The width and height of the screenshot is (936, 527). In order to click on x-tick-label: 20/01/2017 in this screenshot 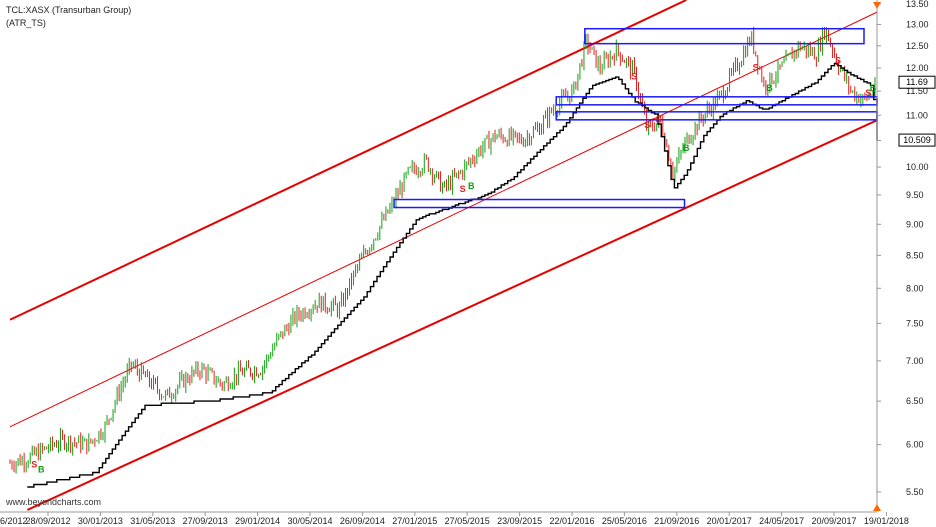, I will do `click(729, 521)`.